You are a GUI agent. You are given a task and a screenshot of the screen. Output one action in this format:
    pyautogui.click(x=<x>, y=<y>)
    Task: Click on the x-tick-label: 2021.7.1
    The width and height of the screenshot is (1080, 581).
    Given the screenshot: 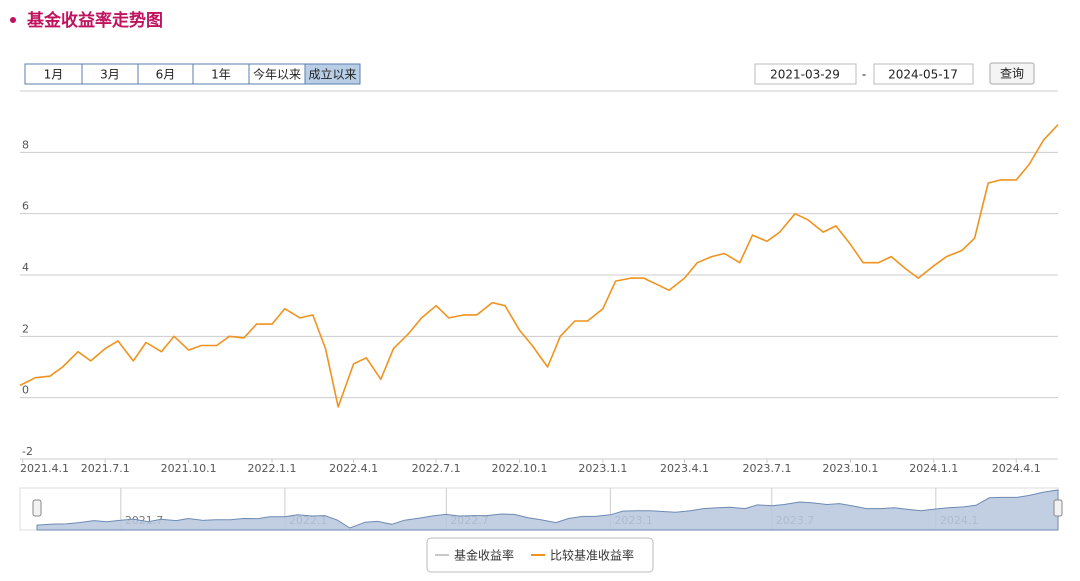 What is the action you would take?
    pyautogui.click(x=105, y=468)
    